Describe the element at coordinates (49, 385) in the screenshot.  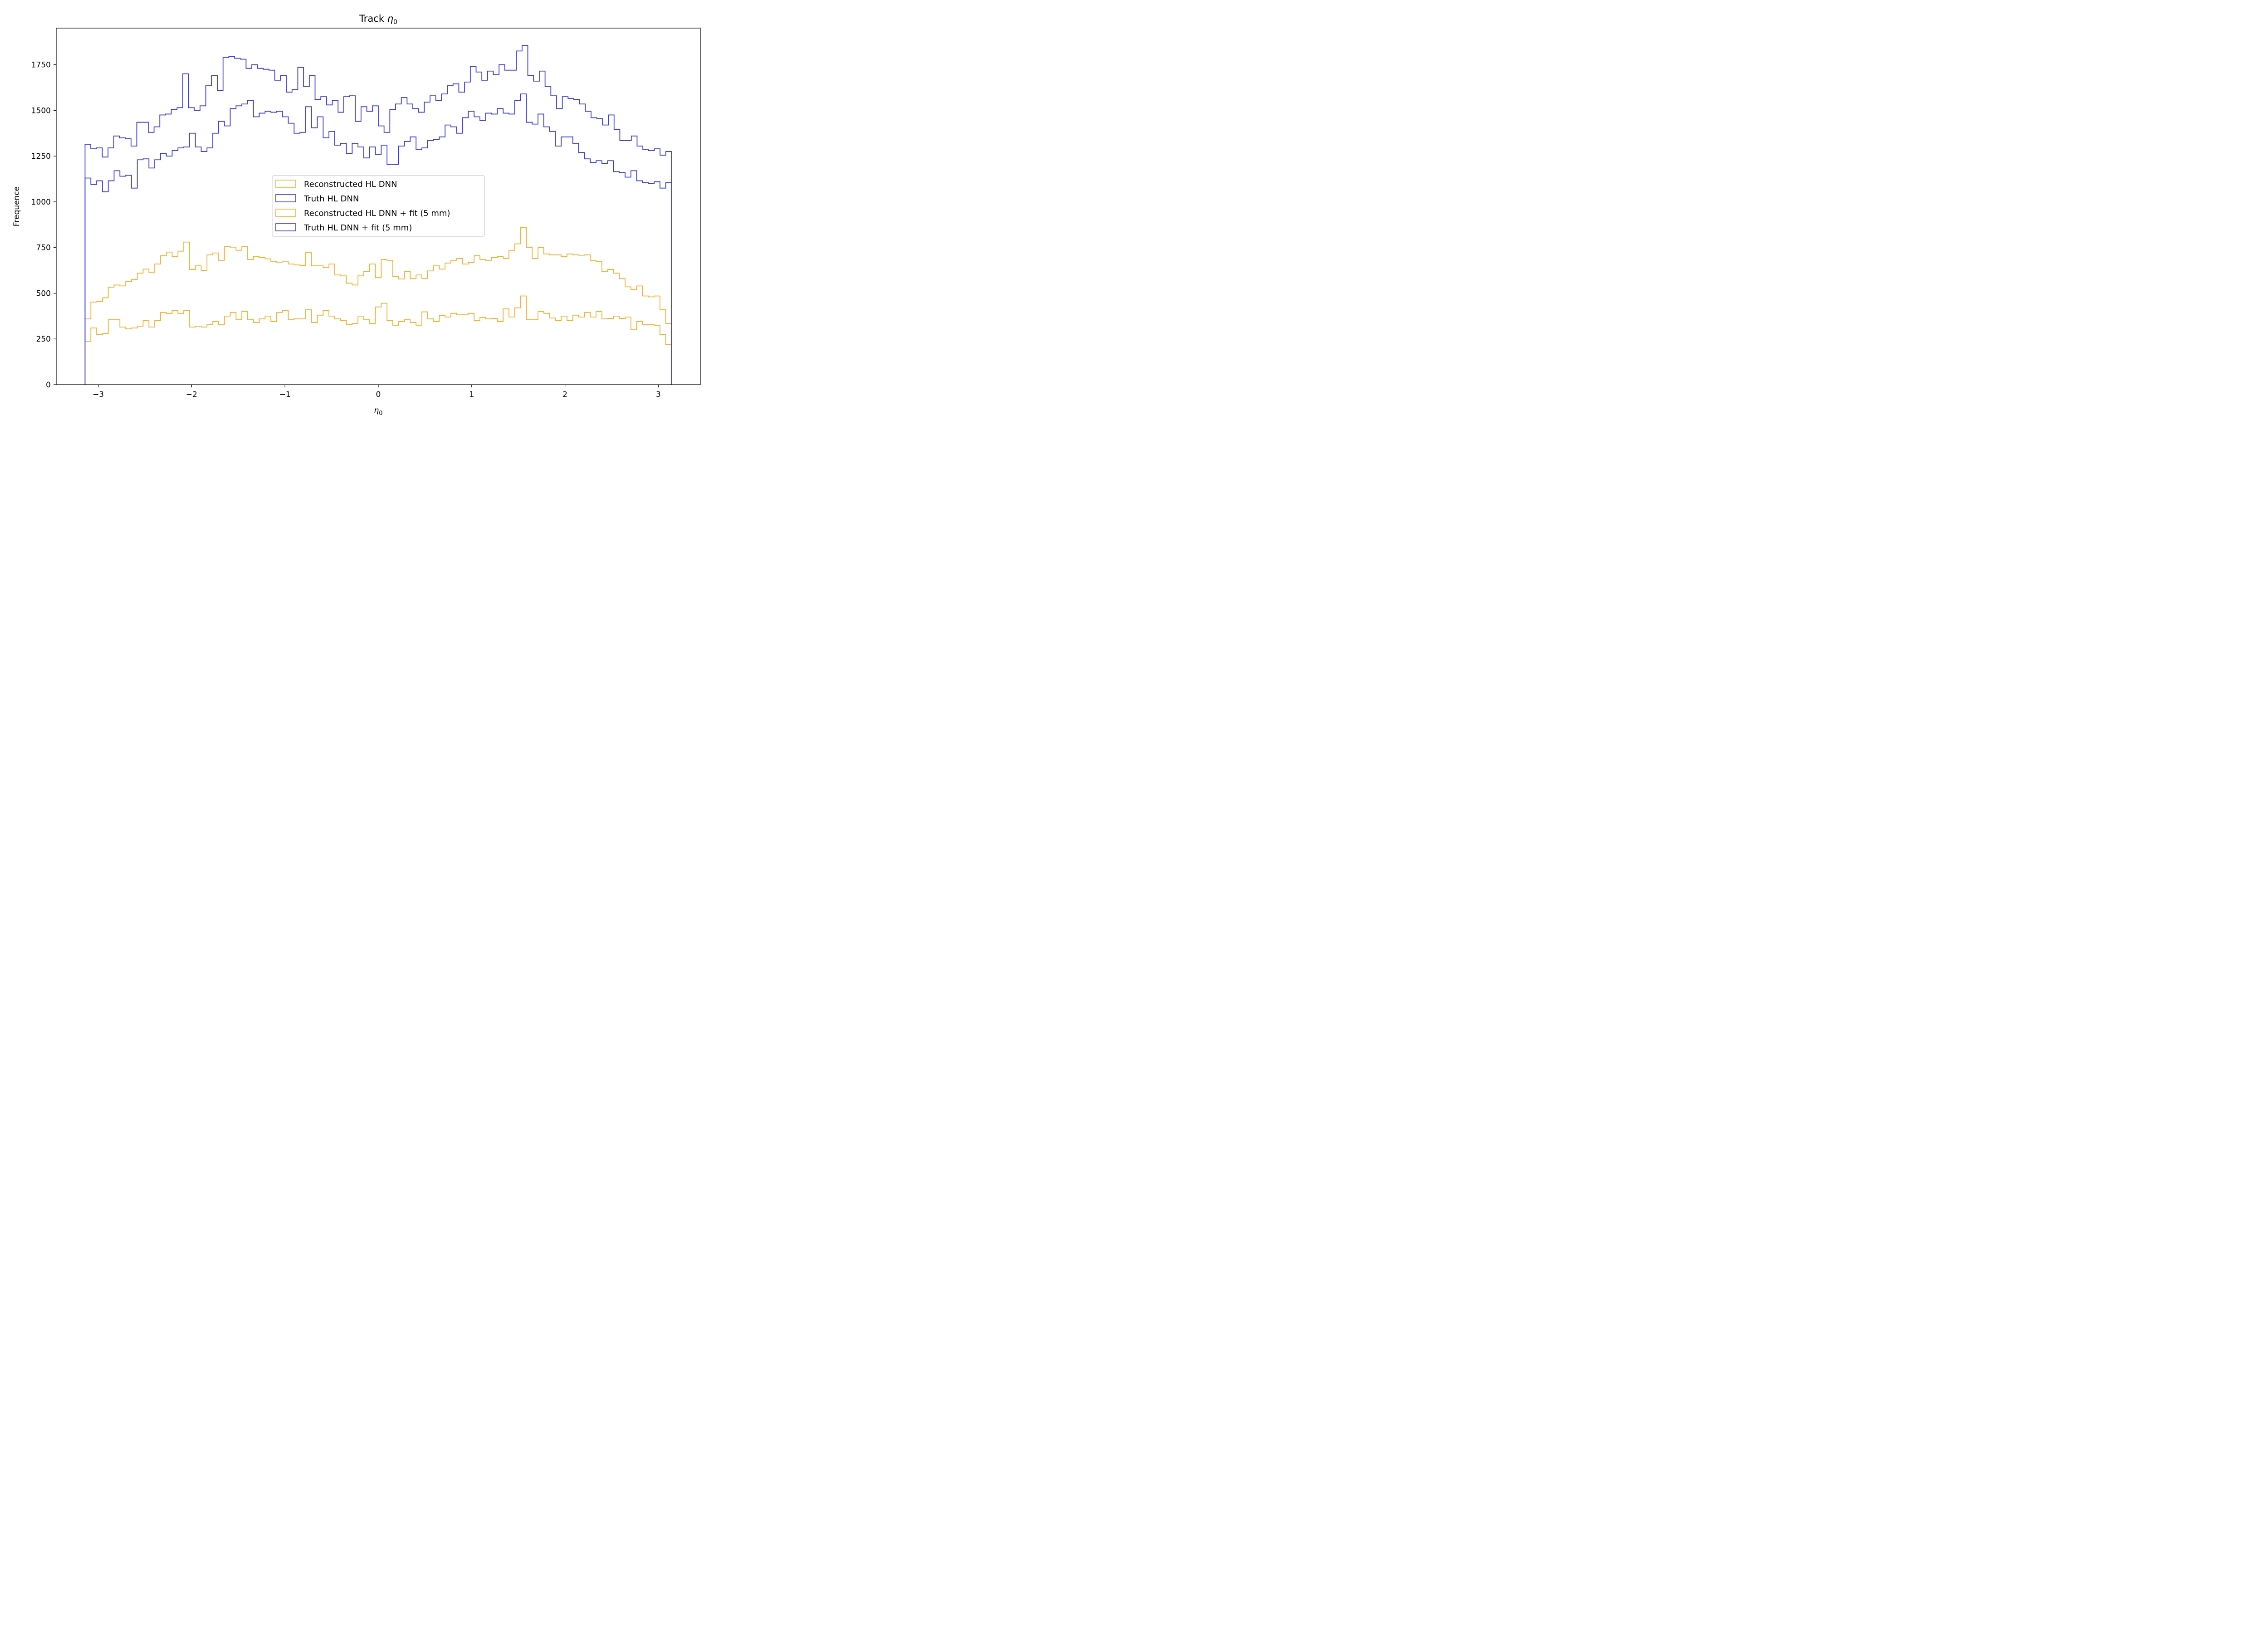
I see `y-tick-label: 0` at that location.